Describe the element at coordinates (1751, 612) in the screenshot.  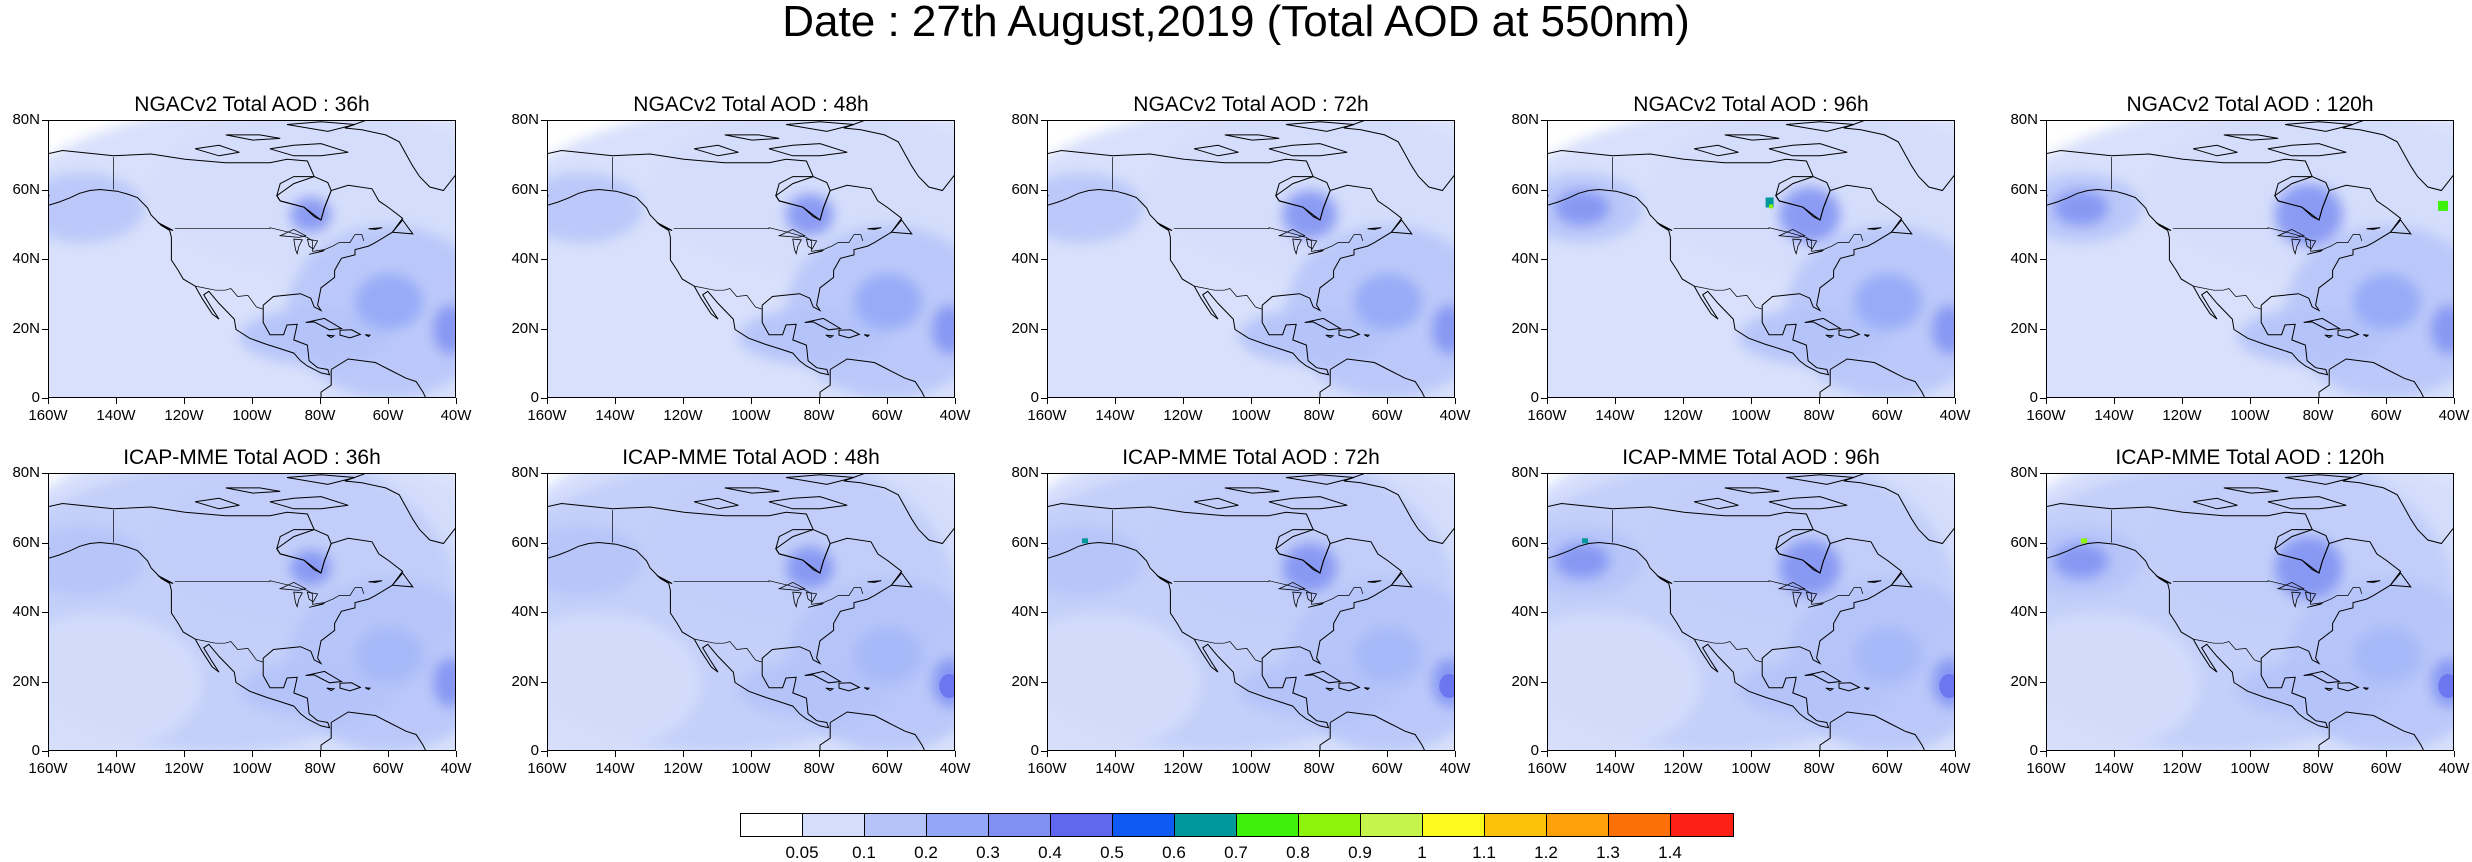
I see `aod-map` at that location.